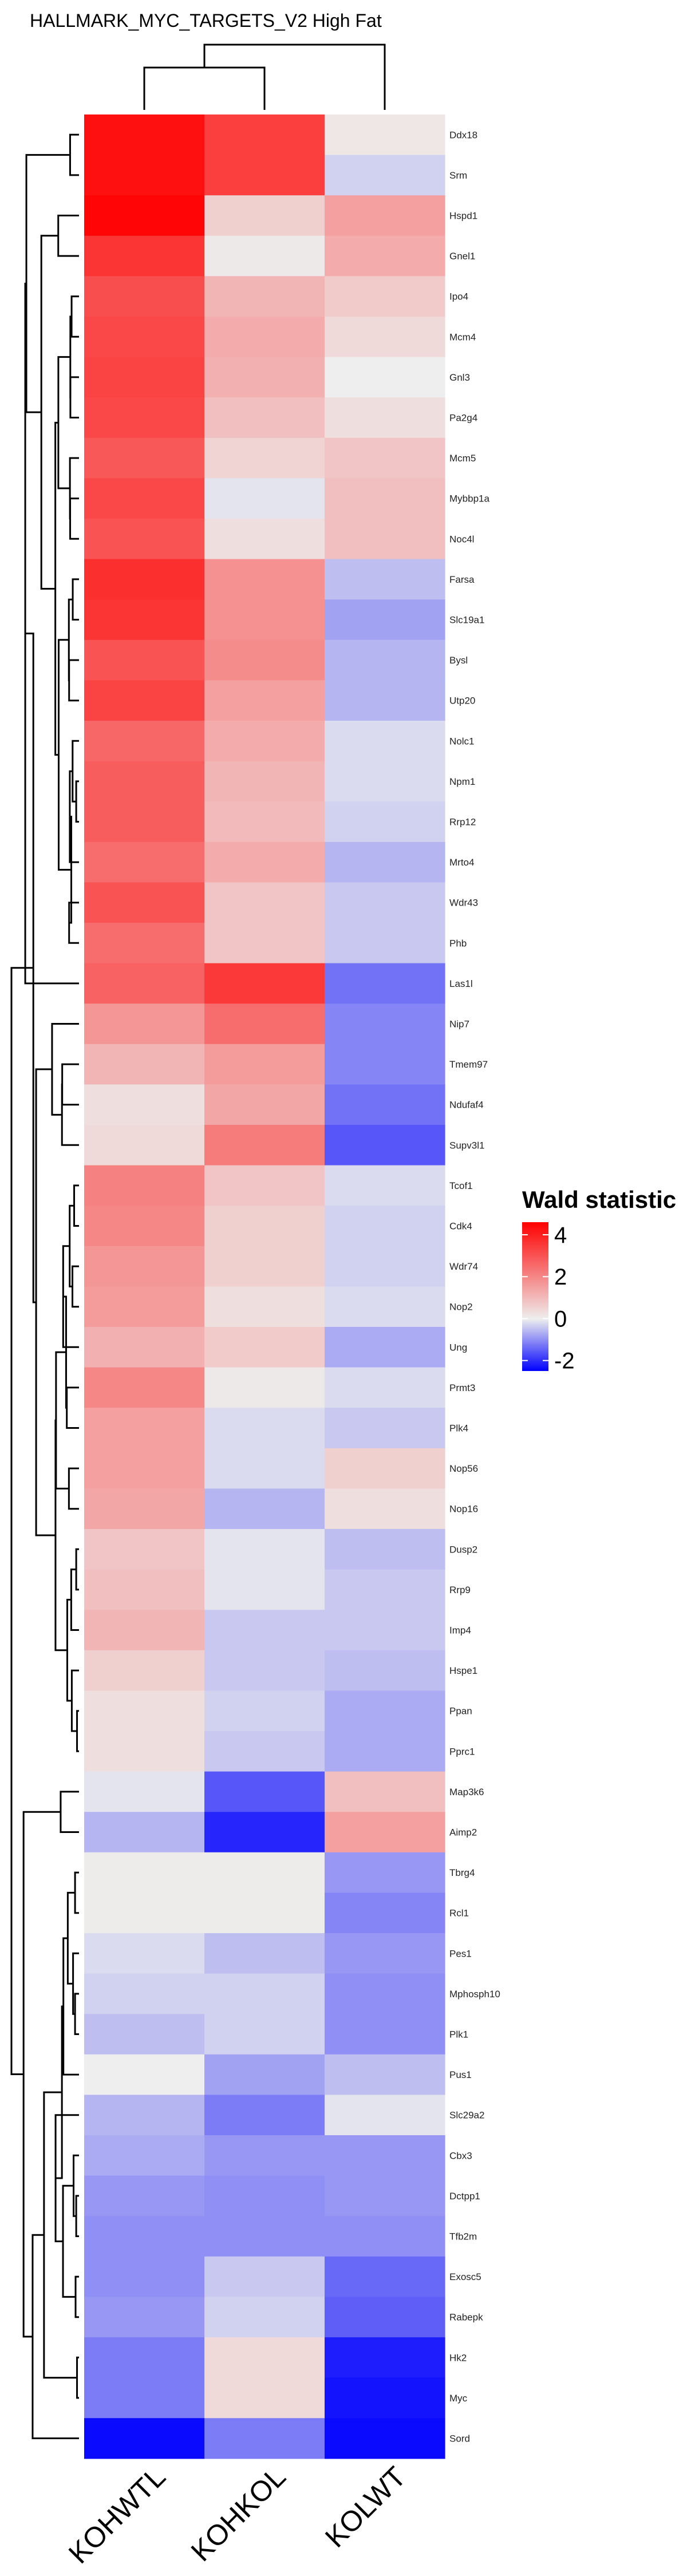 The image size is (687, 2576). What do you see at coordinates (463, 134) in the screenshot?
I see `row-label: Ddx18` at bounding box center [463, 134].